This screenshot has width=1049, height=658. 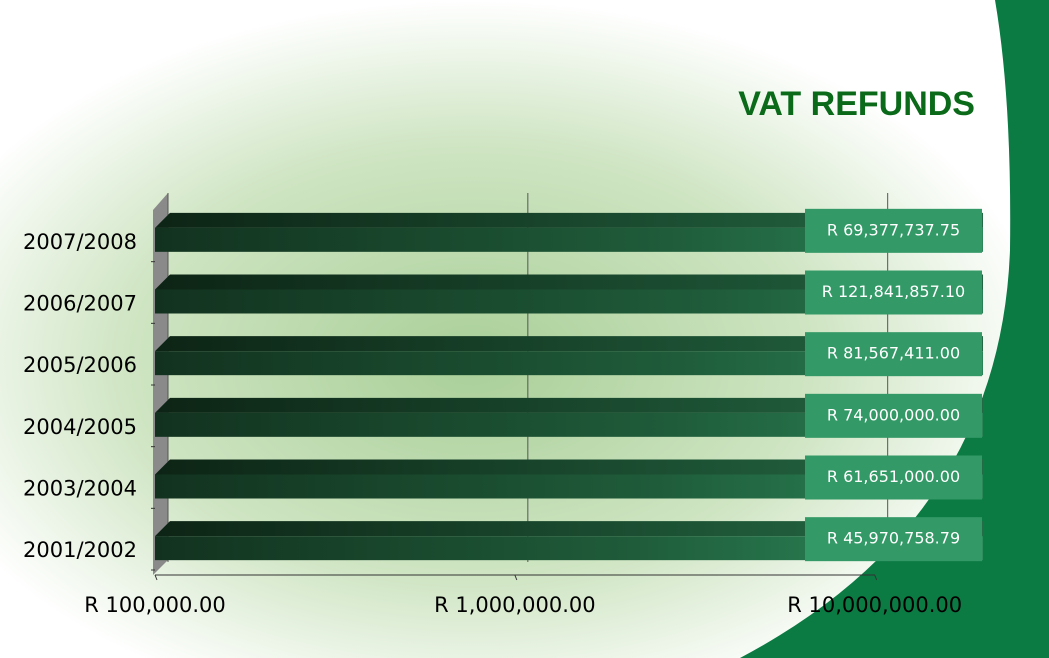 I want to click on value-label: R 45,970,758.79, so click(x=893, y=538).